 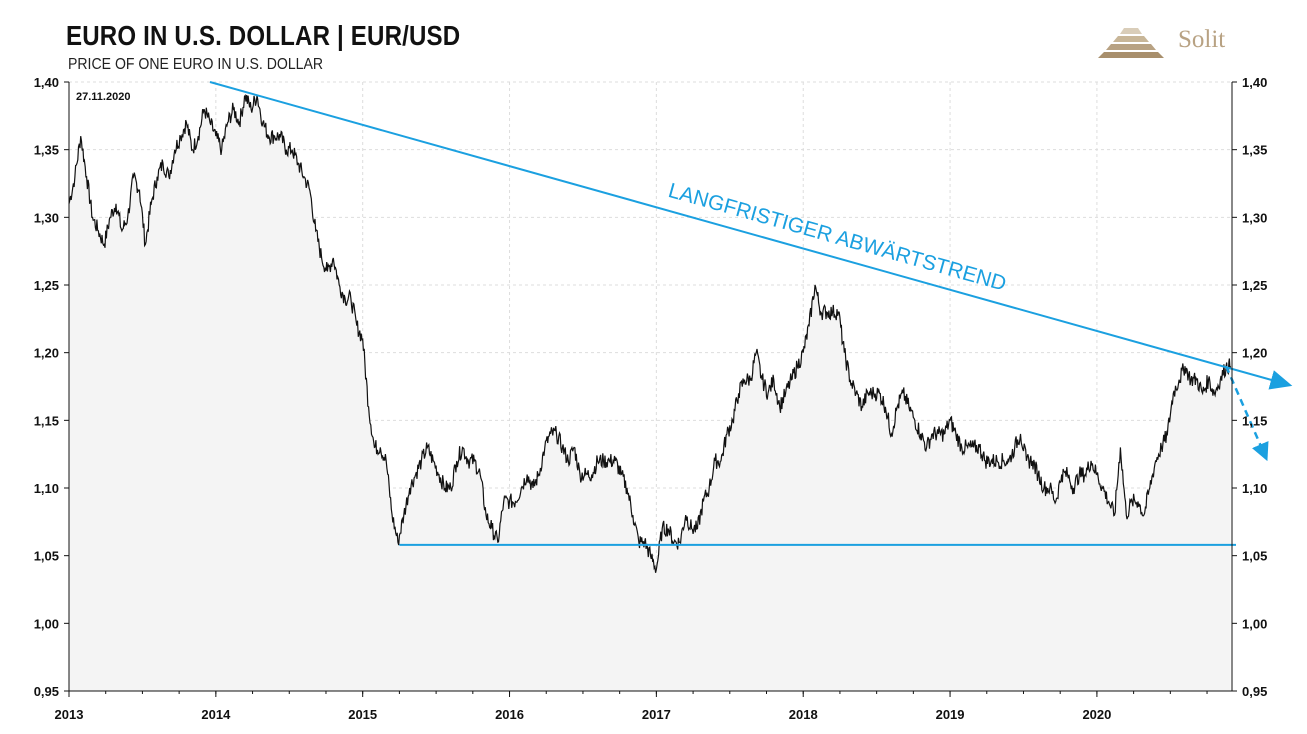 I want to click on chart-title: EURO IN U.S. DOLLAR | EUR/USD, so click(x=263, y=35).